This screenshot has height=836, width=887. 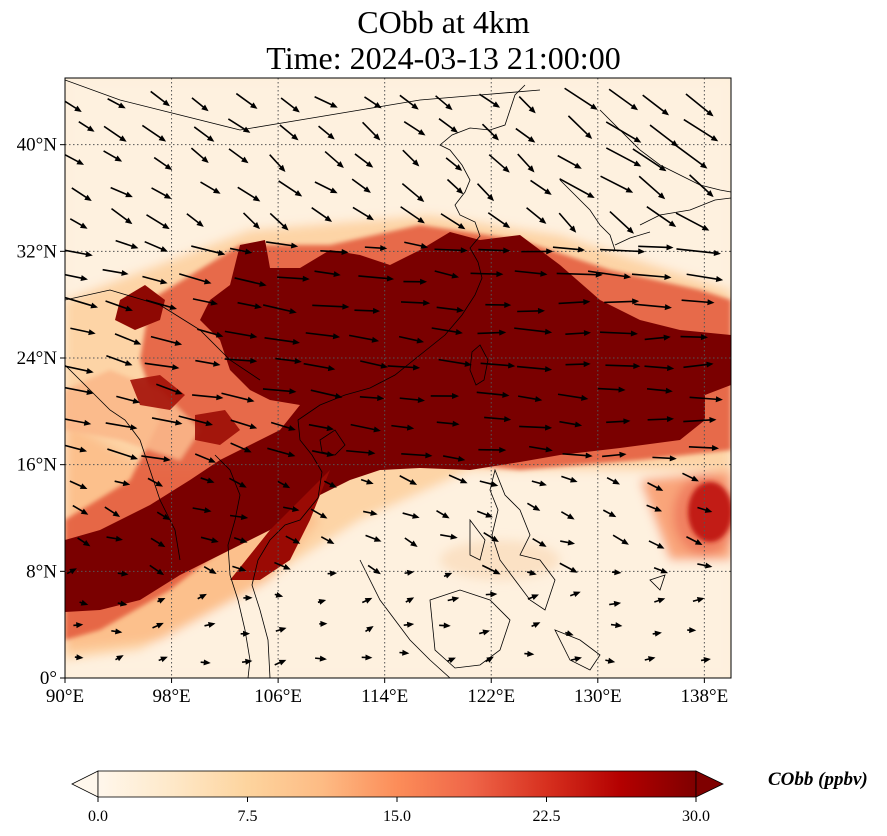 I want to click on colorbar-bar, so click(x=397, y=784).